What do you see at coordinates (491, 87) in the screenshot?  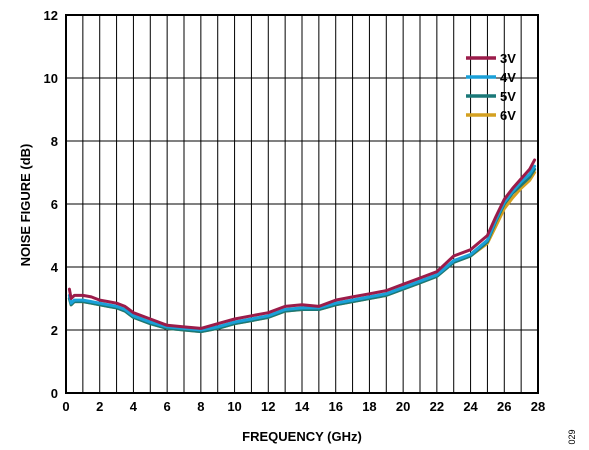 I see `legend: 3V 4V 5V 6V` at bounding box center [491, 87].